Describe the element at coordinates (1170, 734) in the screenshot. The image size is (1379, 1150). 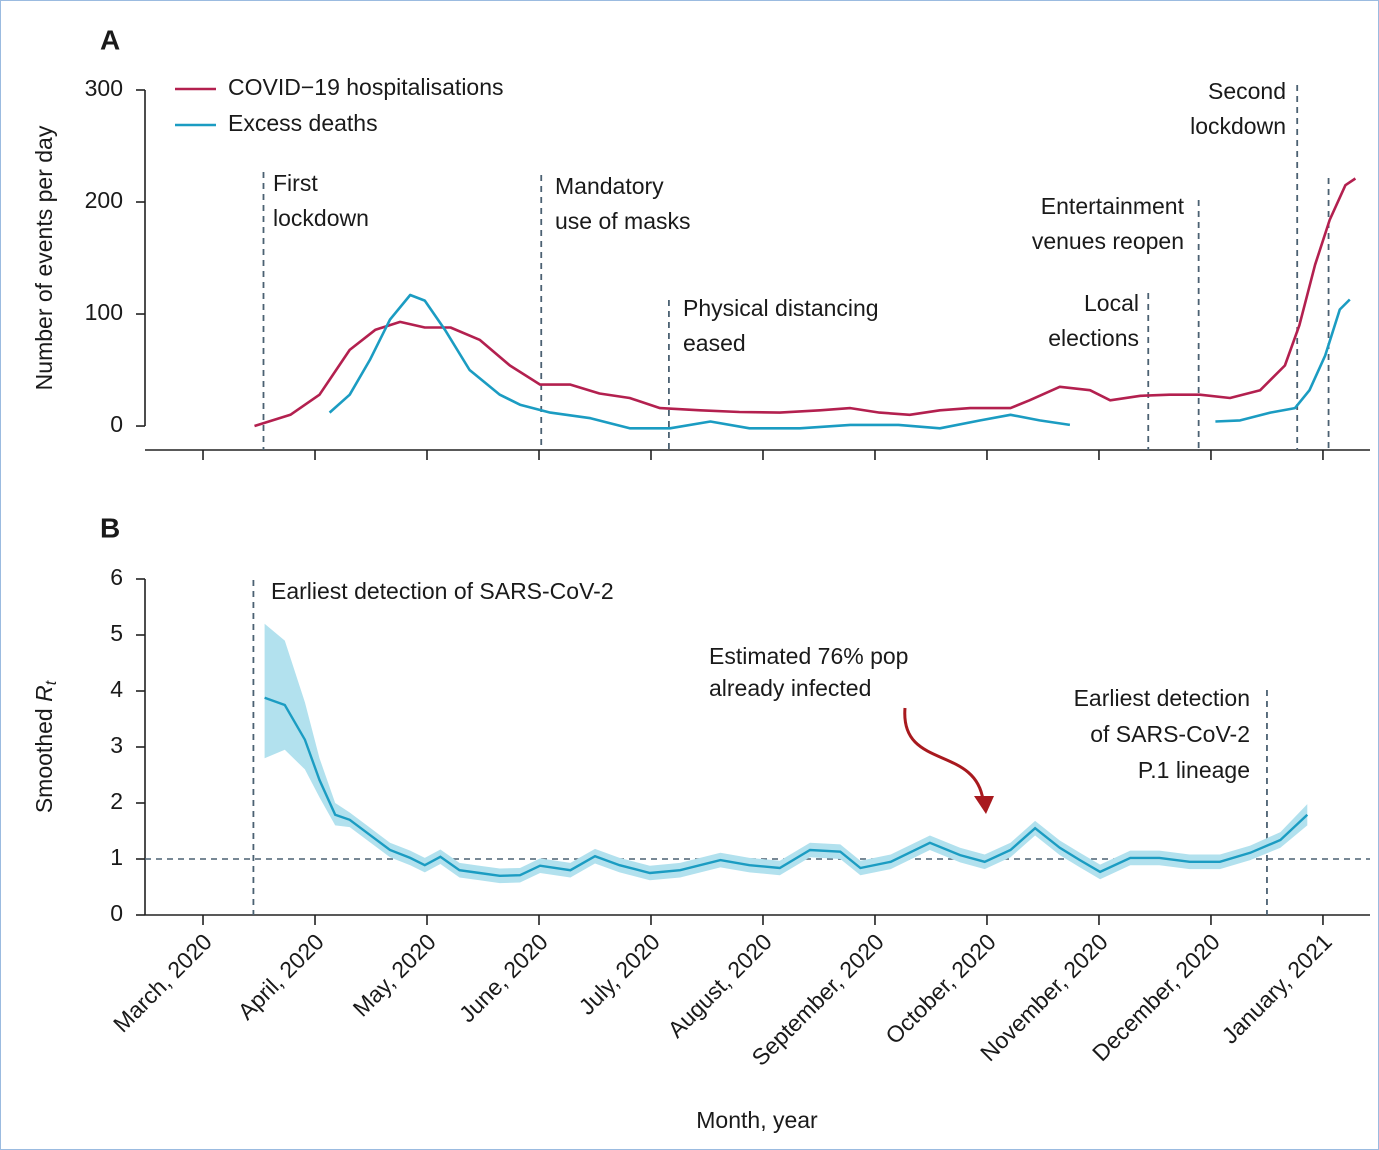
I see `event-label: of SARS-CoV-2` at that location.